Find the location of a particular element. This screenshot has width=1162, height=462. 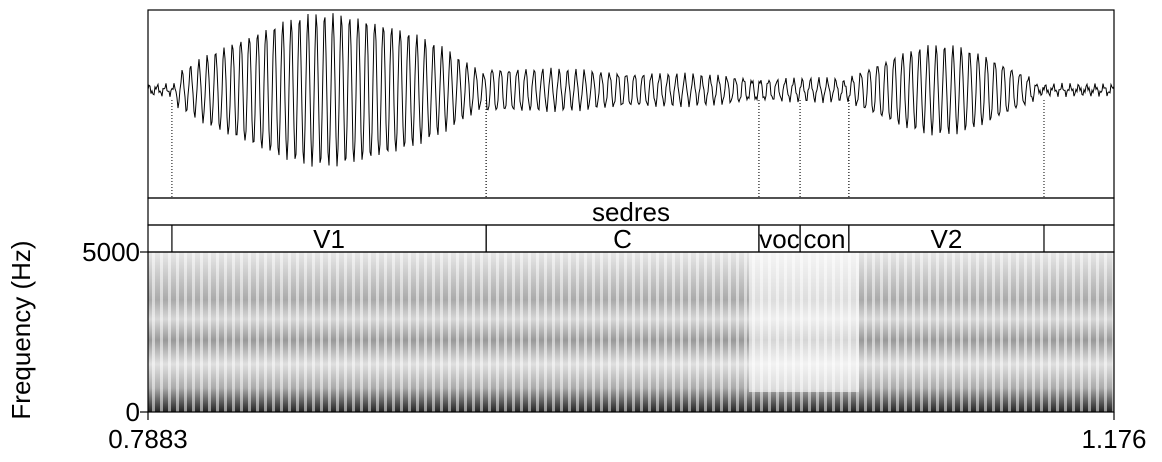

interval-label: sedres is located at coordinates (631, 212).